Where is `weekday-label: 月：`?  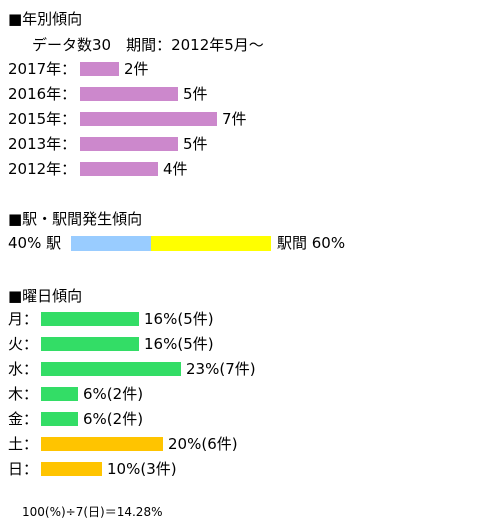 weekday-label: 月： is located at coordinates (23, 319).